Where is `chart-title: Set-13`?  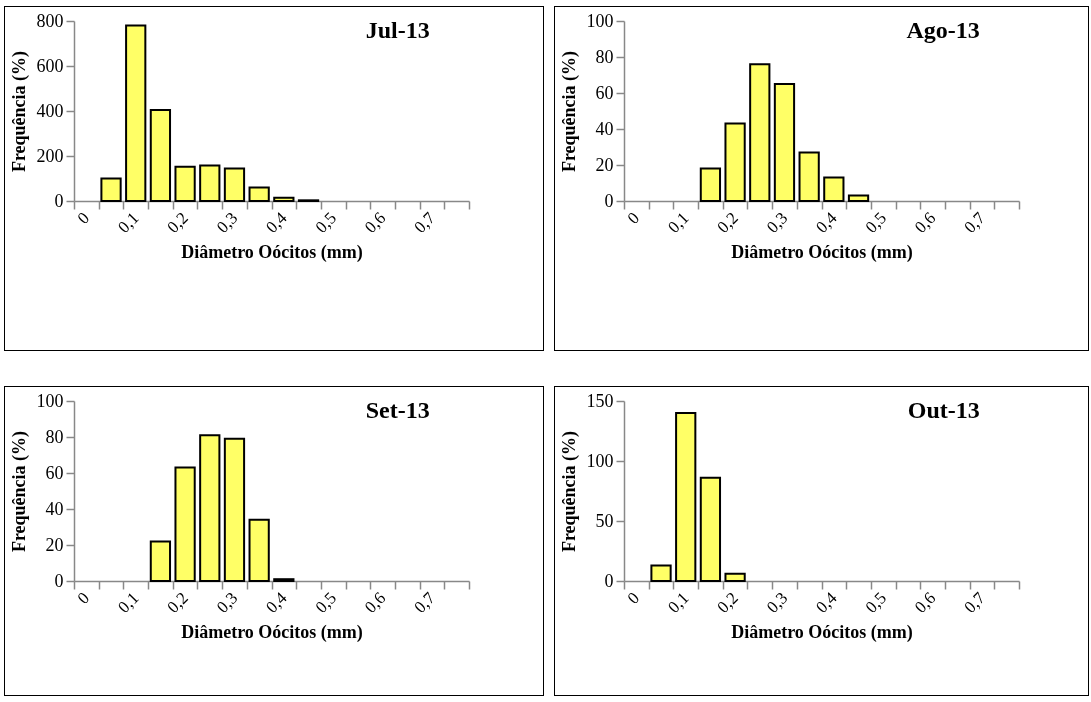 chart-title: Set-13 is located at coordinates (397, 410).